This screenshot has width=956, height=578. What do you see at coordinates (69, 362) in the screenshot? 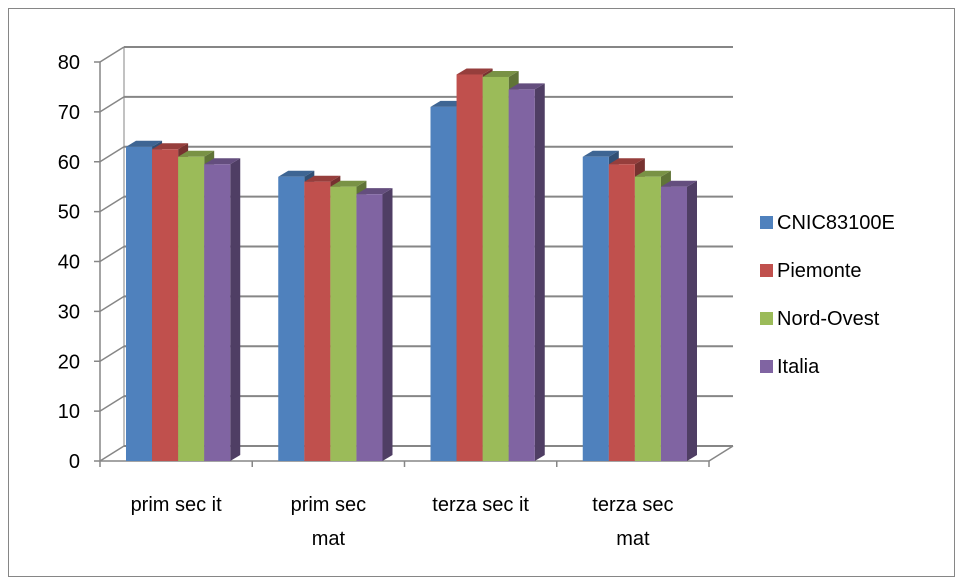
I see `y-tick-label: 20` at bounding box center [69, 362].